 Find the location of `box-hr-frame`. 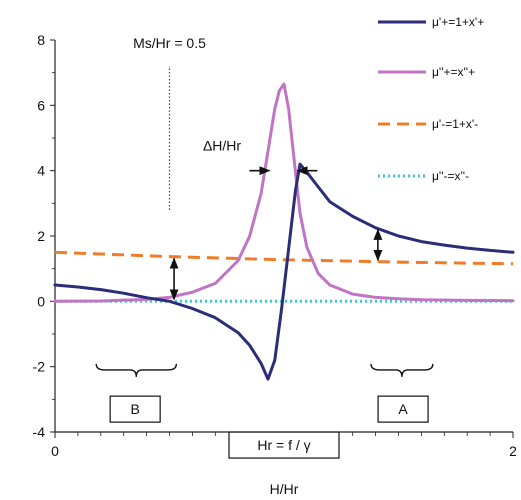

box-hr-frame is located at coordinates (284, 445).